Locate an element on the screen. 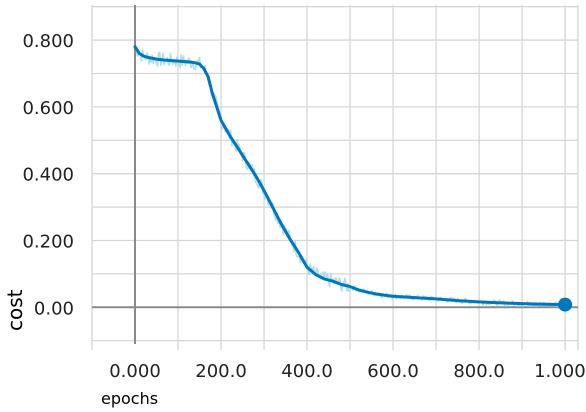 This screenshot has width=586, height=412. series-end-marker is located at coordinates (565, 304).